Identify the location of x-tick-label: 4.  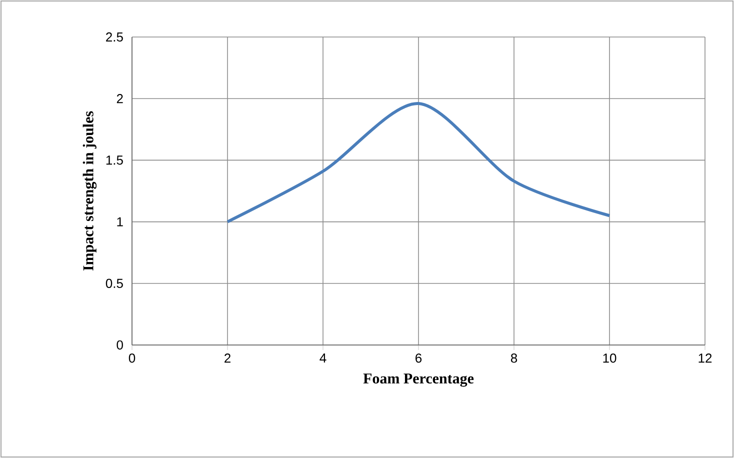
(323, 358).